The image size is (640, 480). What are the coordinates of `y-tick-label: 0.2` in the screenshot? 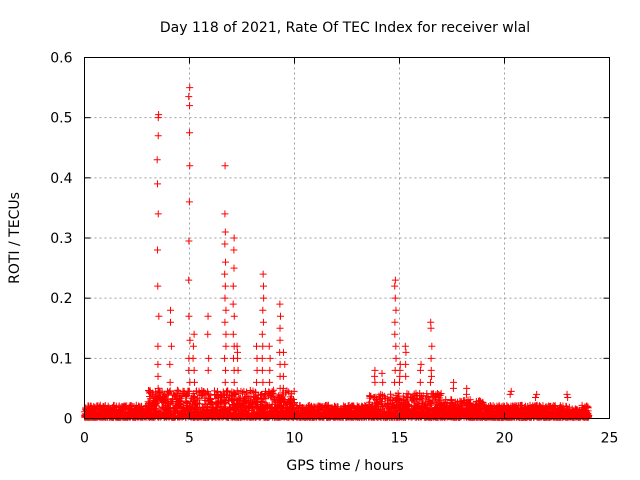 It's located at (61, 299).